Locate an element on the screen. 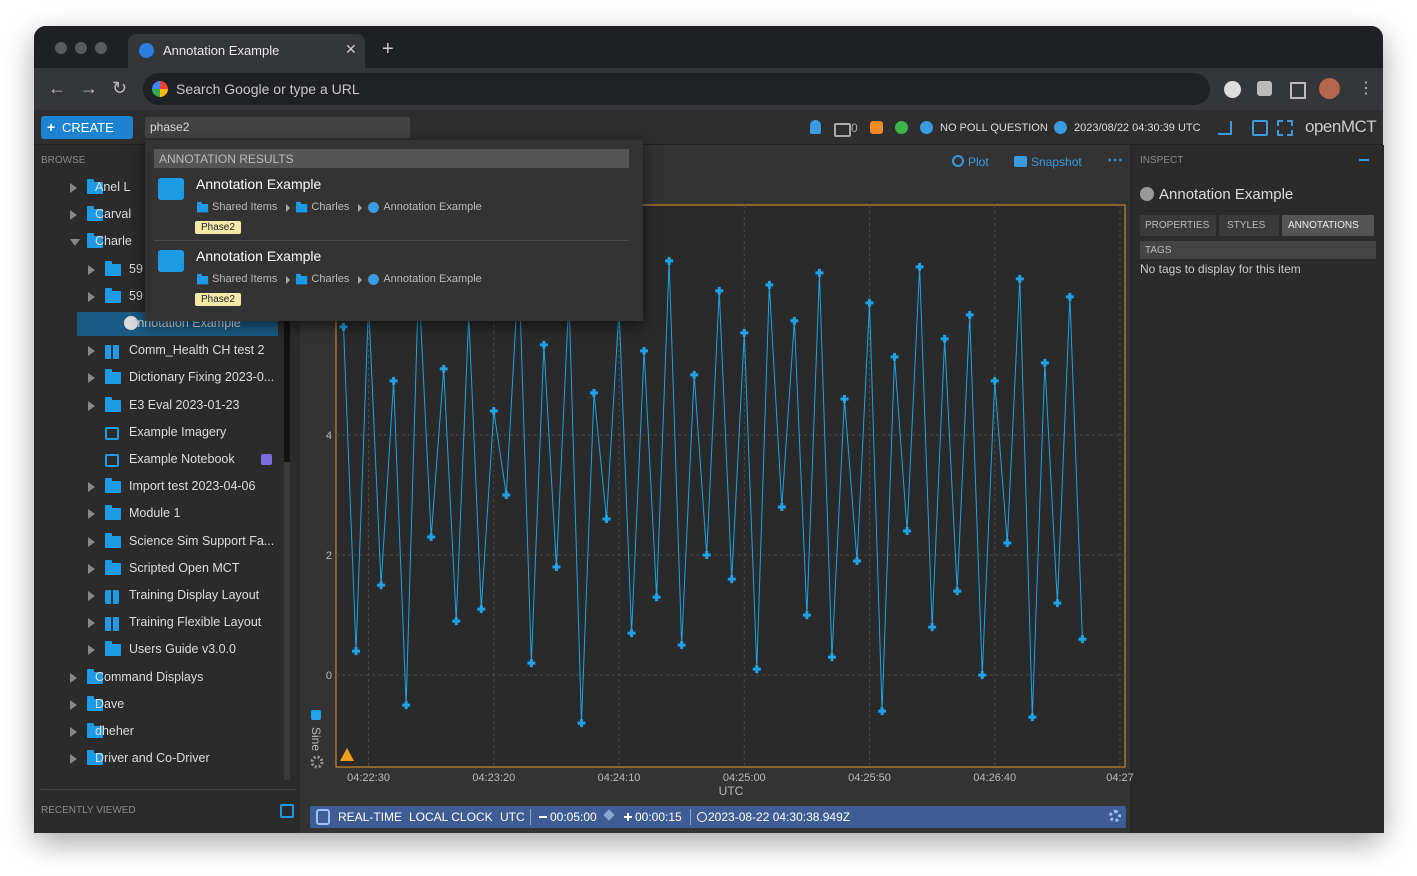  new-window is located at coordinates (1260, 128).